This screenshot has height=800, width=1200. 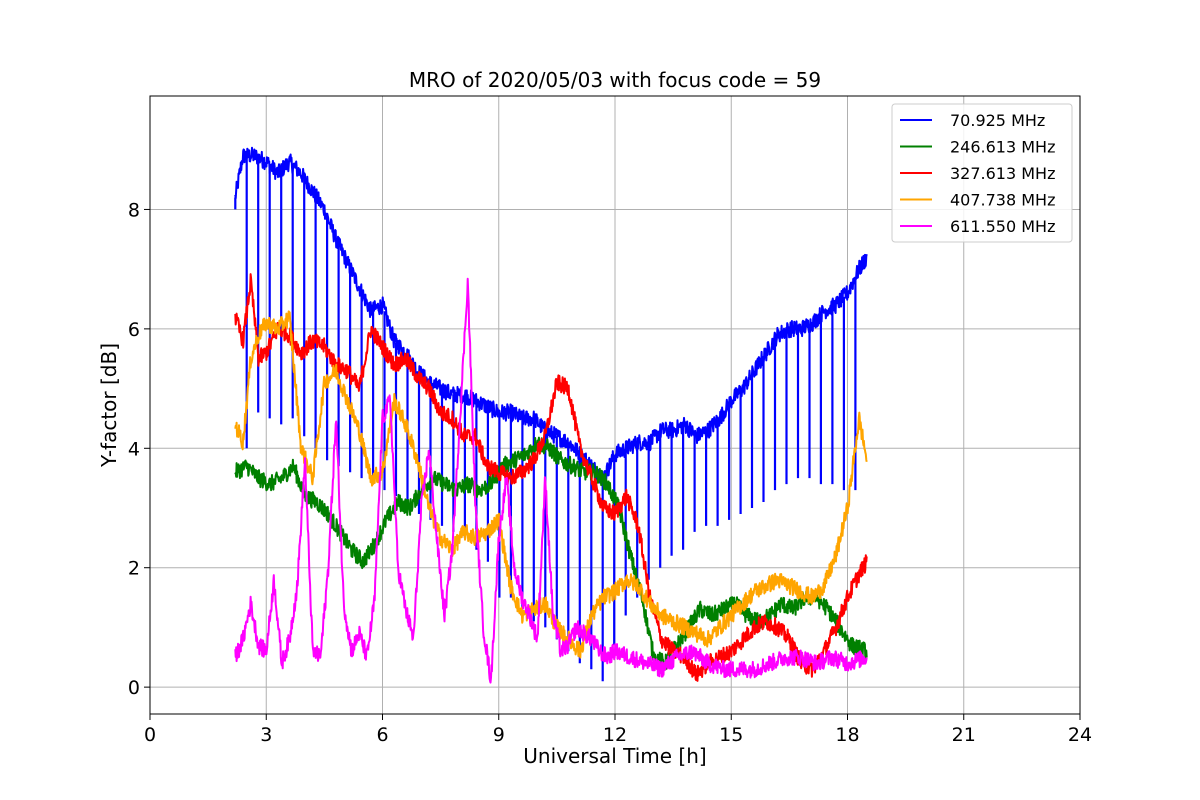 I want to click on chart-title: MRO of 2020/05/03 with focus code = 59, so click(x=615, y=80).